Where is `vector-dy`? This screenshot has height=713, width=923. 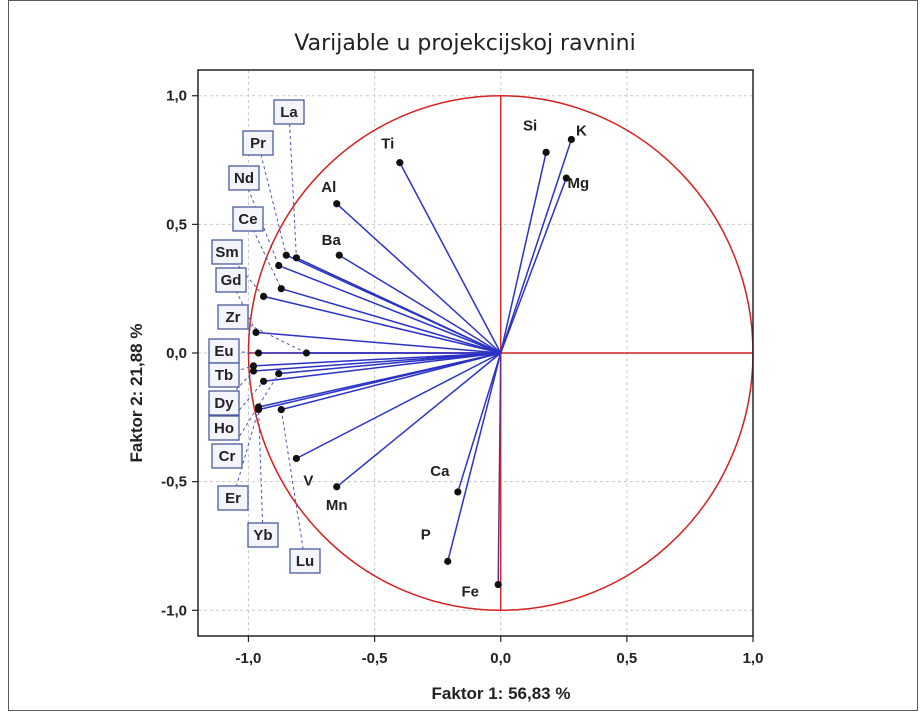
vector-dy is located at coordinates (377, 362).